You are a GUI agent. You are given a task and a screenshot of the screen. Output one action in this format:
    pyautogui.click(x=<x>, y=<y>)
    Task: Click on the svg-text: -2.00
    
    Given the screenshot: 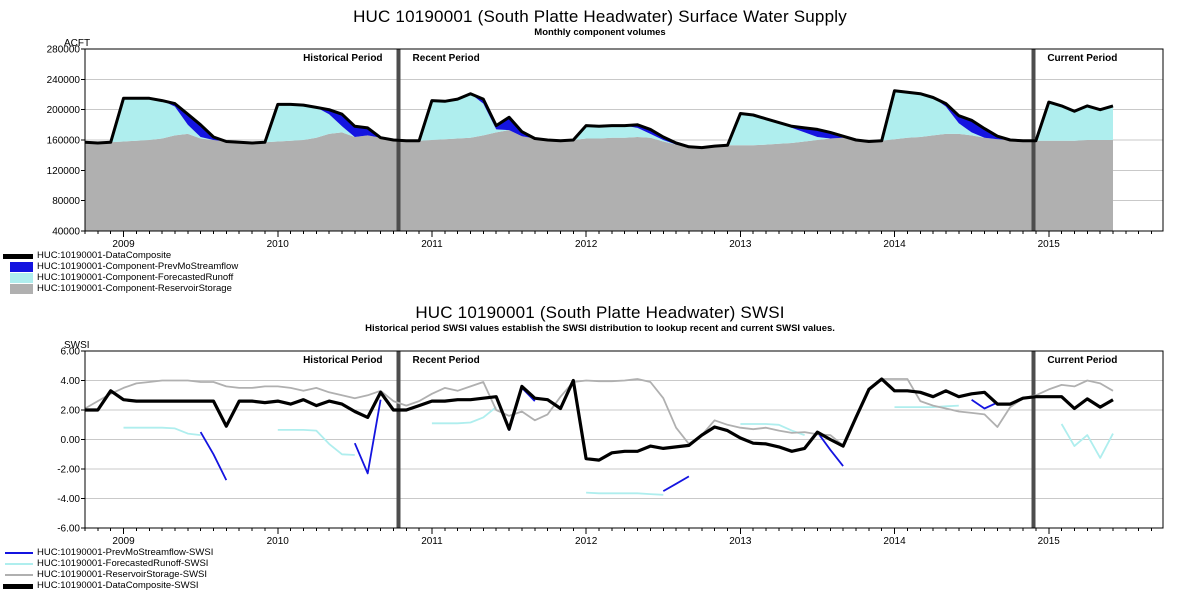 What is the action you would take?
    pyautogui.click(x=68, y=470)
    